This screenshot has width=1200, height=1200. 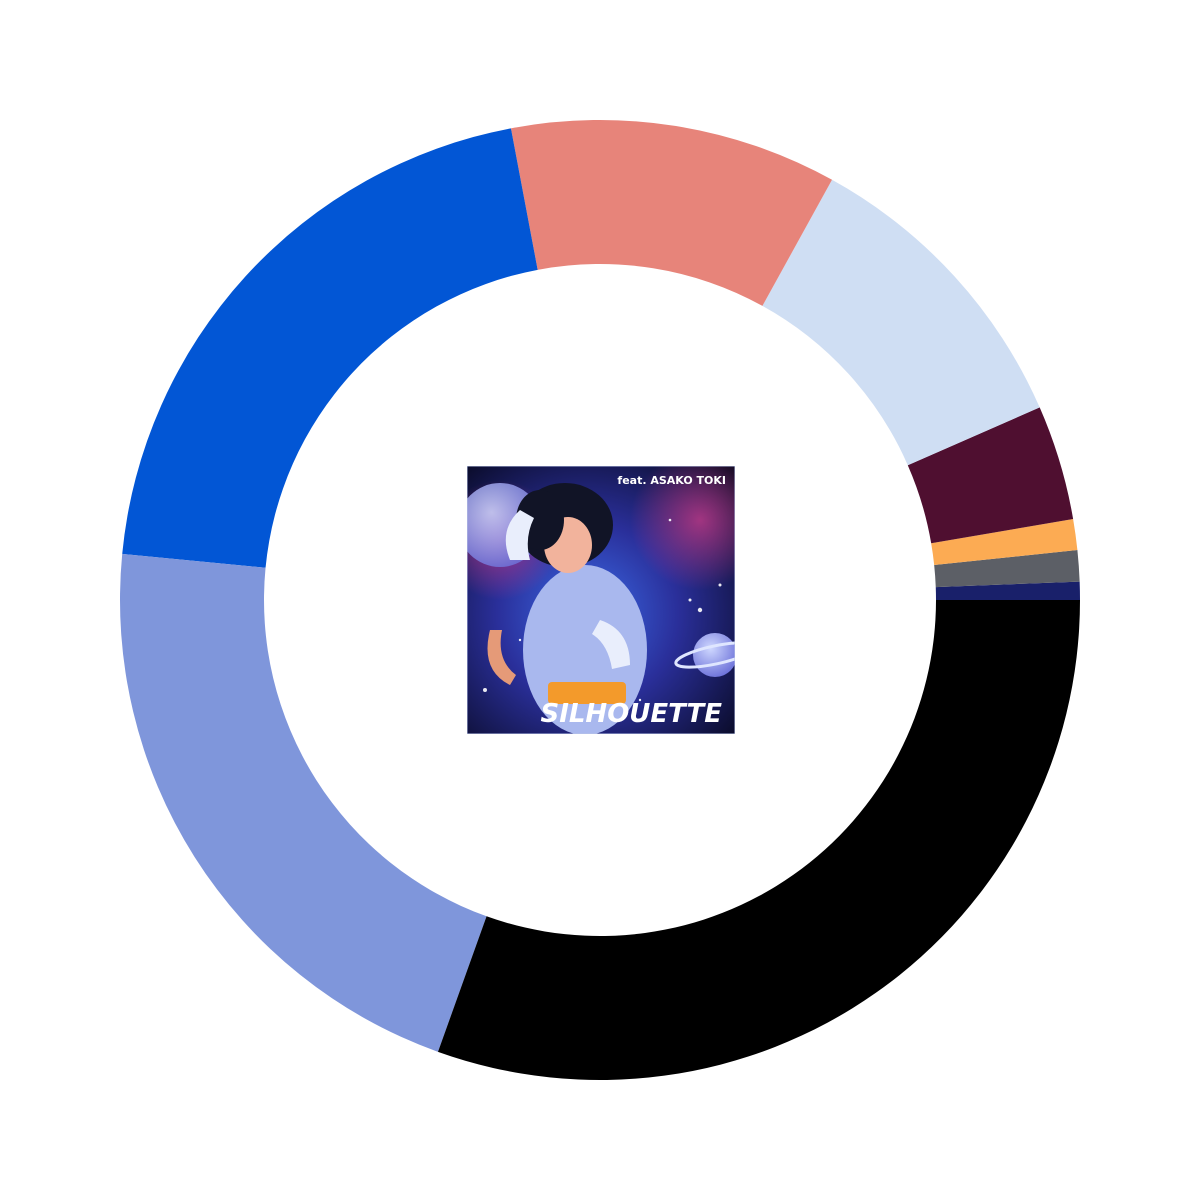 What do you see at coordinates (671, 480) in the screenshot?
I see `cover-subtitle: feat. ASAKO TOKI` at bounding box center [671, 480].